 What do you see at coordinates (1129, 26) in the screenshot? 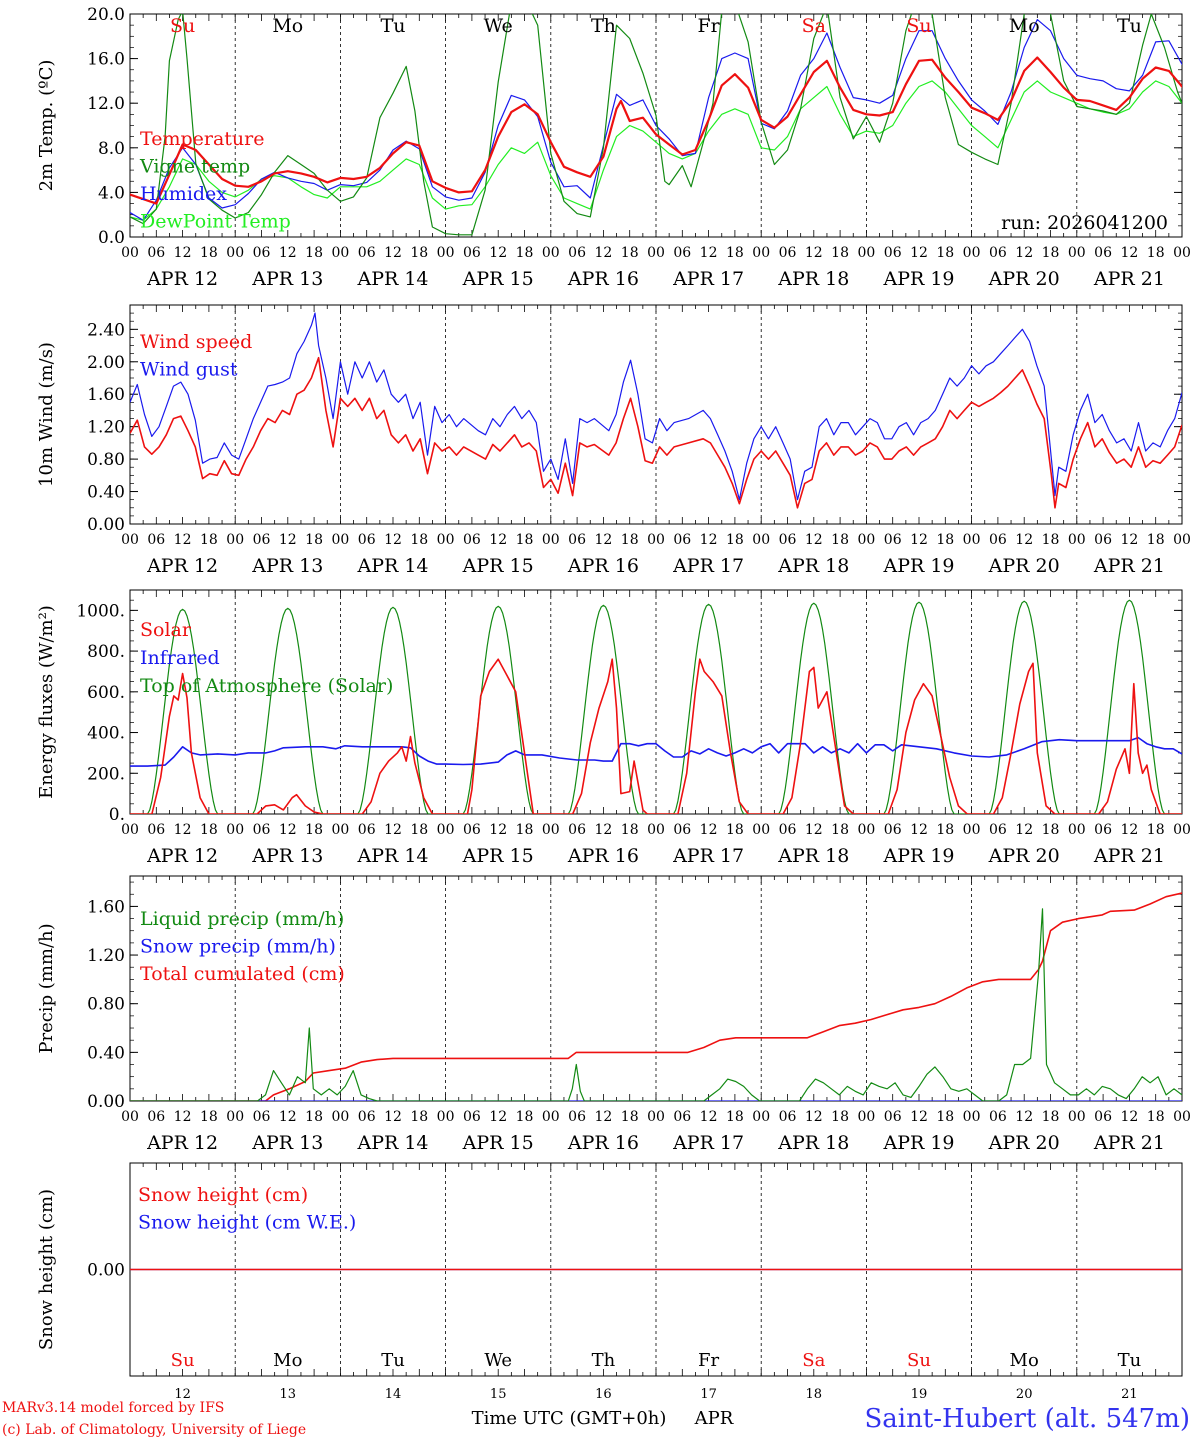
I see `weekday-label: Tu` at bounding box center [1129, 26].